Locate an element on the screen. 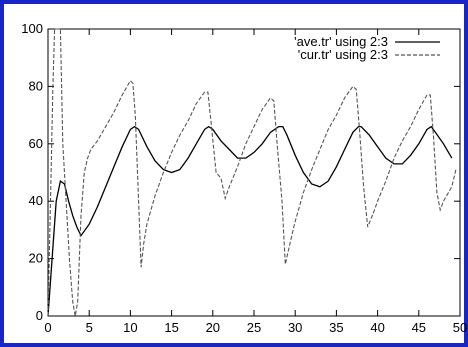 This screenshot has width=468, height=347. x-tick-label: 5 is located at coordinates (89, 327).